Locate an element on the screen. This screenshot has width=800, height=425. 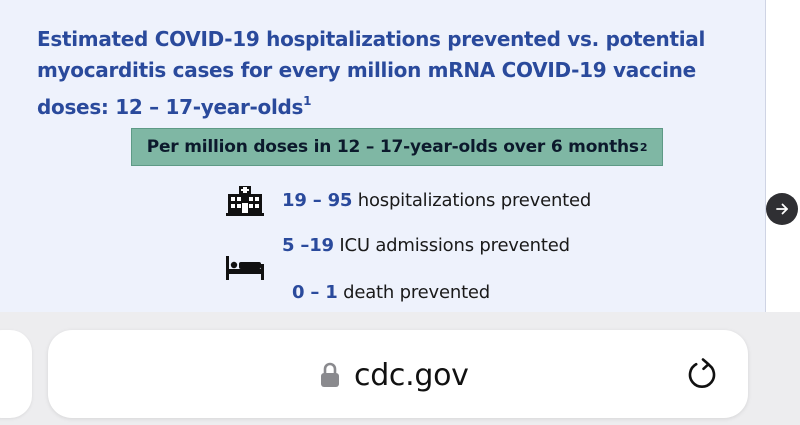
hospital-icon is located at coordinates (245, 201).